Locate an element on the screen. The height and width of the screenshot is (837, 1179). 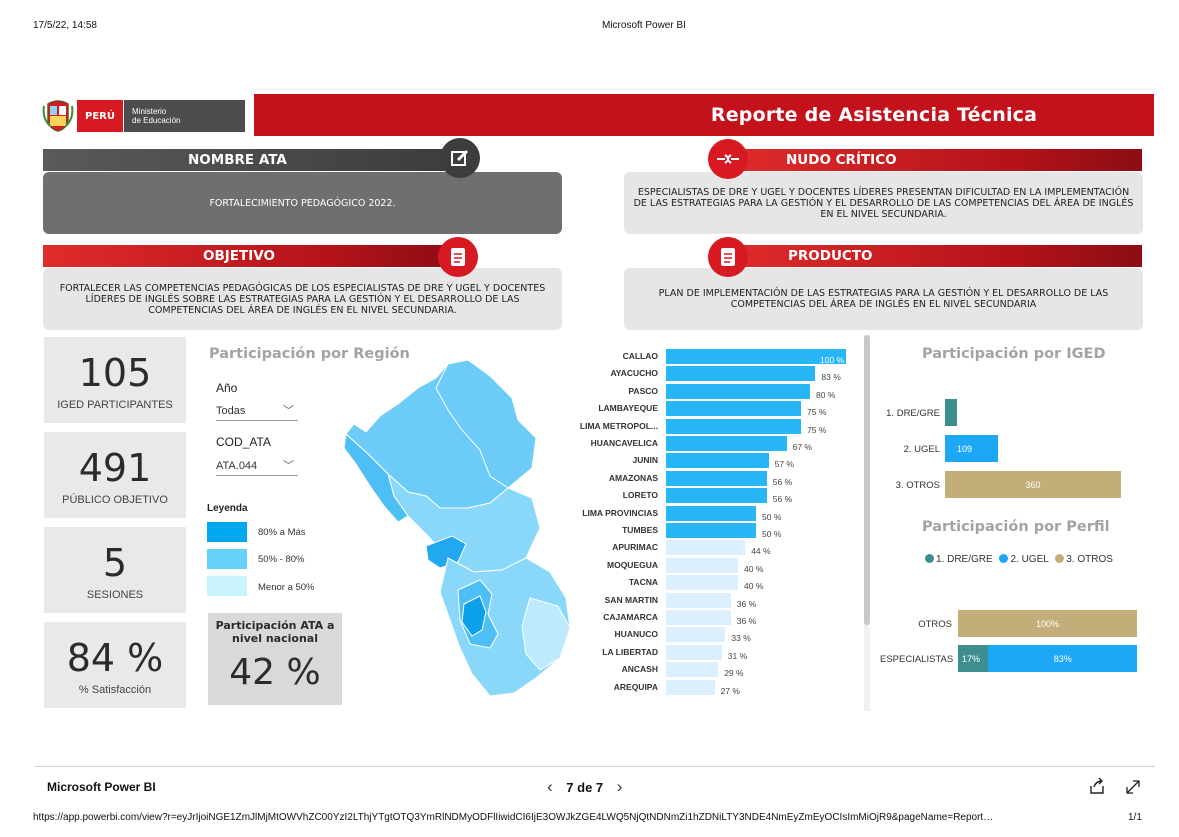
perfil-legend: 1. DRE/GRE 2. UGEL 3. OTROS is located at coordinates (1019, 559).